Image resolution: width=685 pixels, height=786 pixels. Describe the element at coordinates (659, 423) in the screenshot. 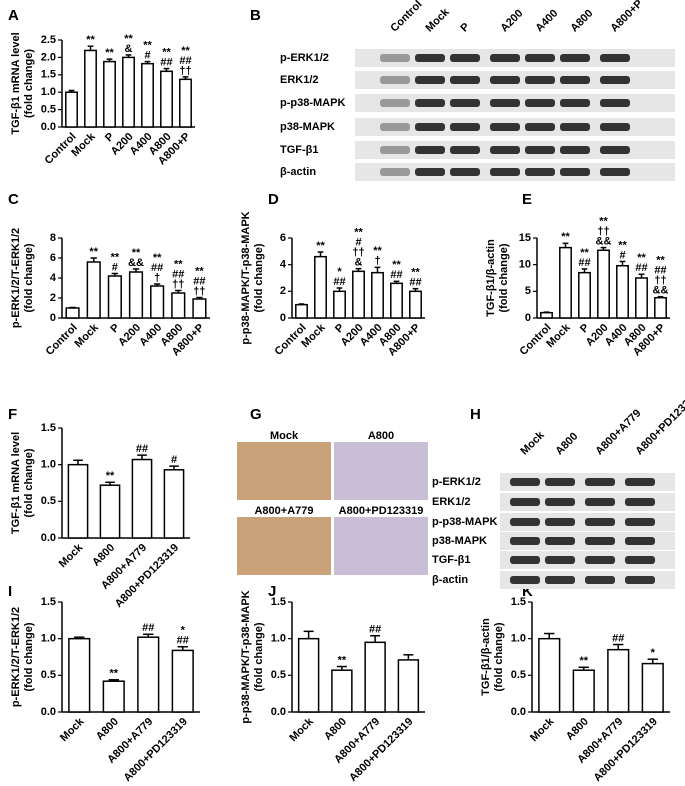

I see `lane-label: A800+PD123319` at that location.